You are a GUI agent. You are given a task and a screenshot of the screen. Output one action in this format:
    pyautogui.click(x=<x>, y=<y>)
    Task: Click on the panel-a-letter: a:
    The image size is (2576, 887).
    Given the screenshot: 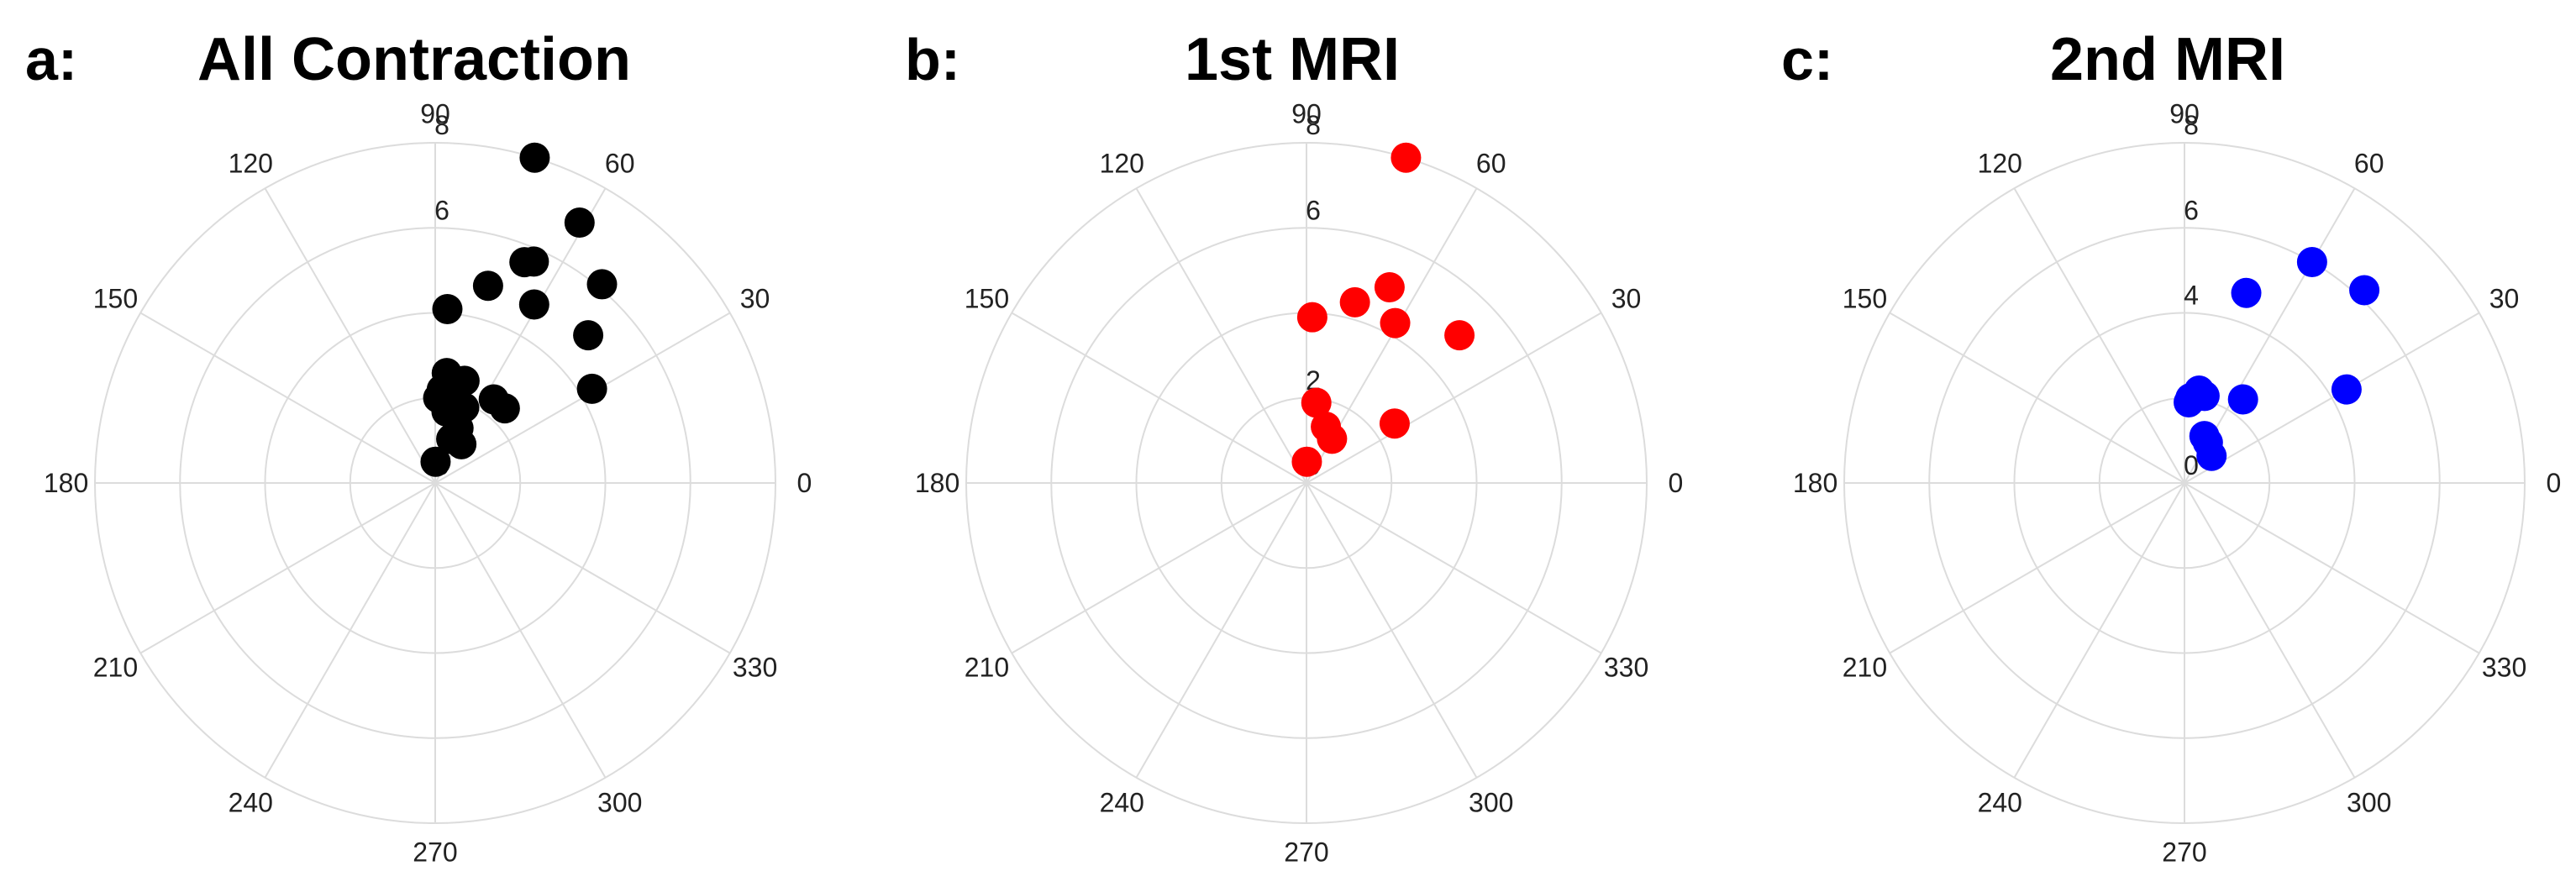 What is the action you would take?
    pyautogui.click(x=51, y=60)
    